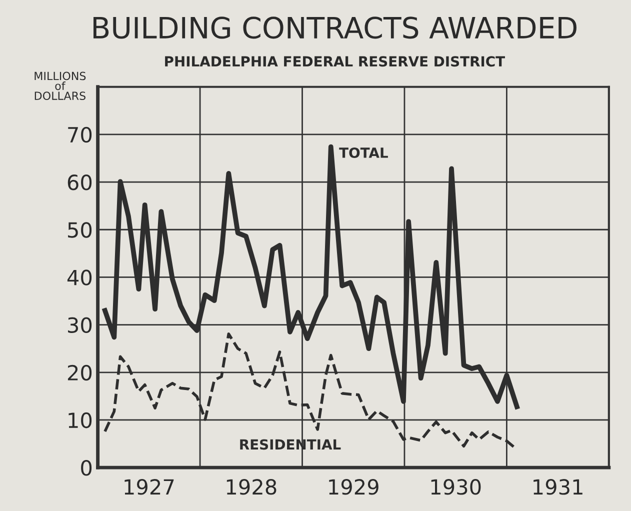  What do you see at coordinates (80, 182) in the screenshot?
I see `y-tick-label: 60` at bounding box center [80, 182].